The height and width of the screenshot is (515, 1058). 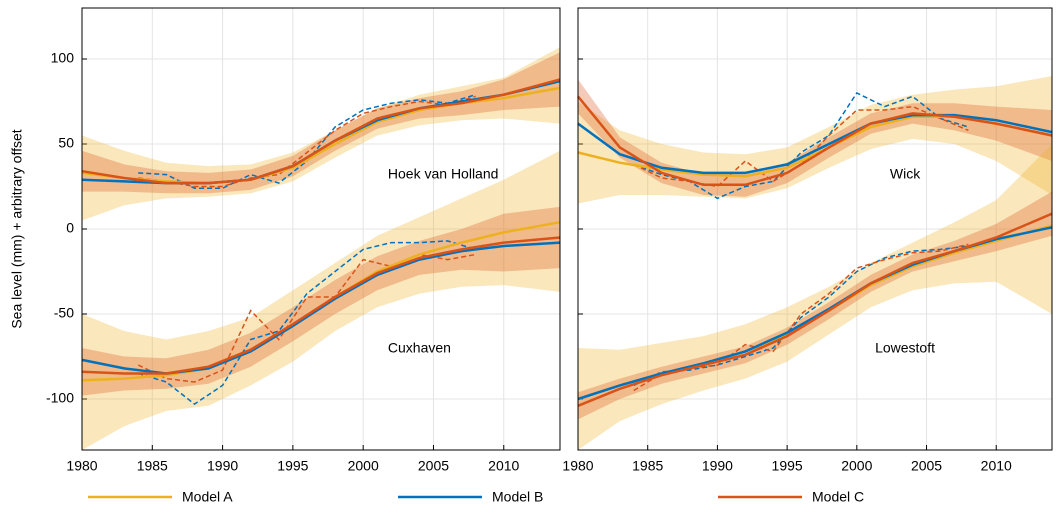 I want to click on confidence-band, so click(x=815, y=138).